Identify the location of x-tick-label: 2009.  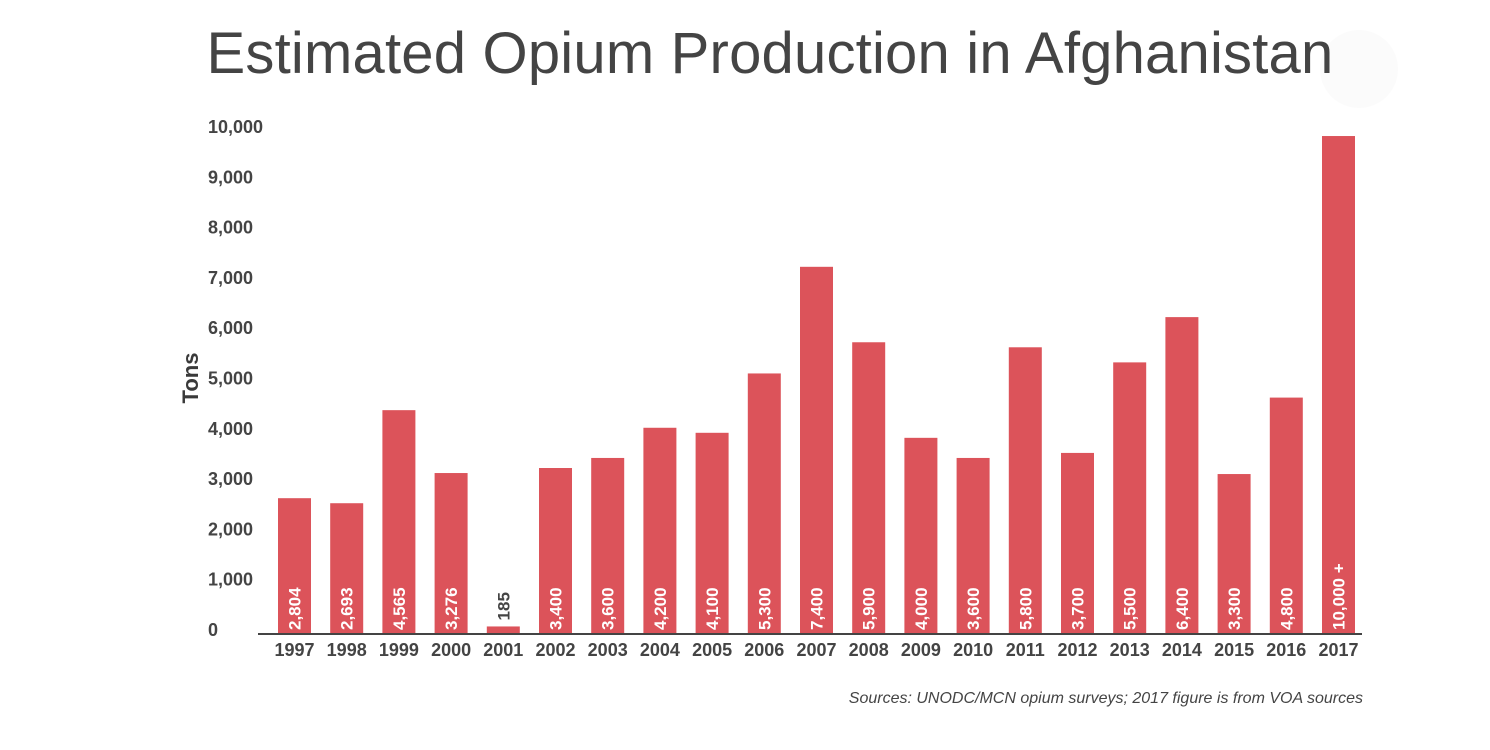
(921, 650).